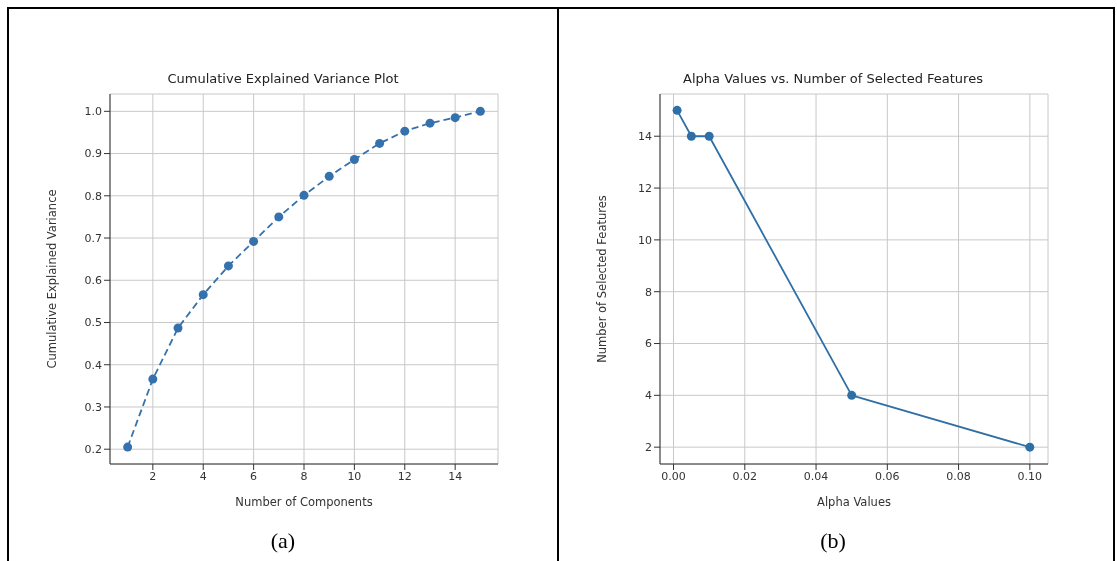 The width and height of the screenshot is (1117, 561). Describe the element at coordinates (52, 279) in the screenshot. I see `y-axis-title: Cumulative Explained Variance` at that location.